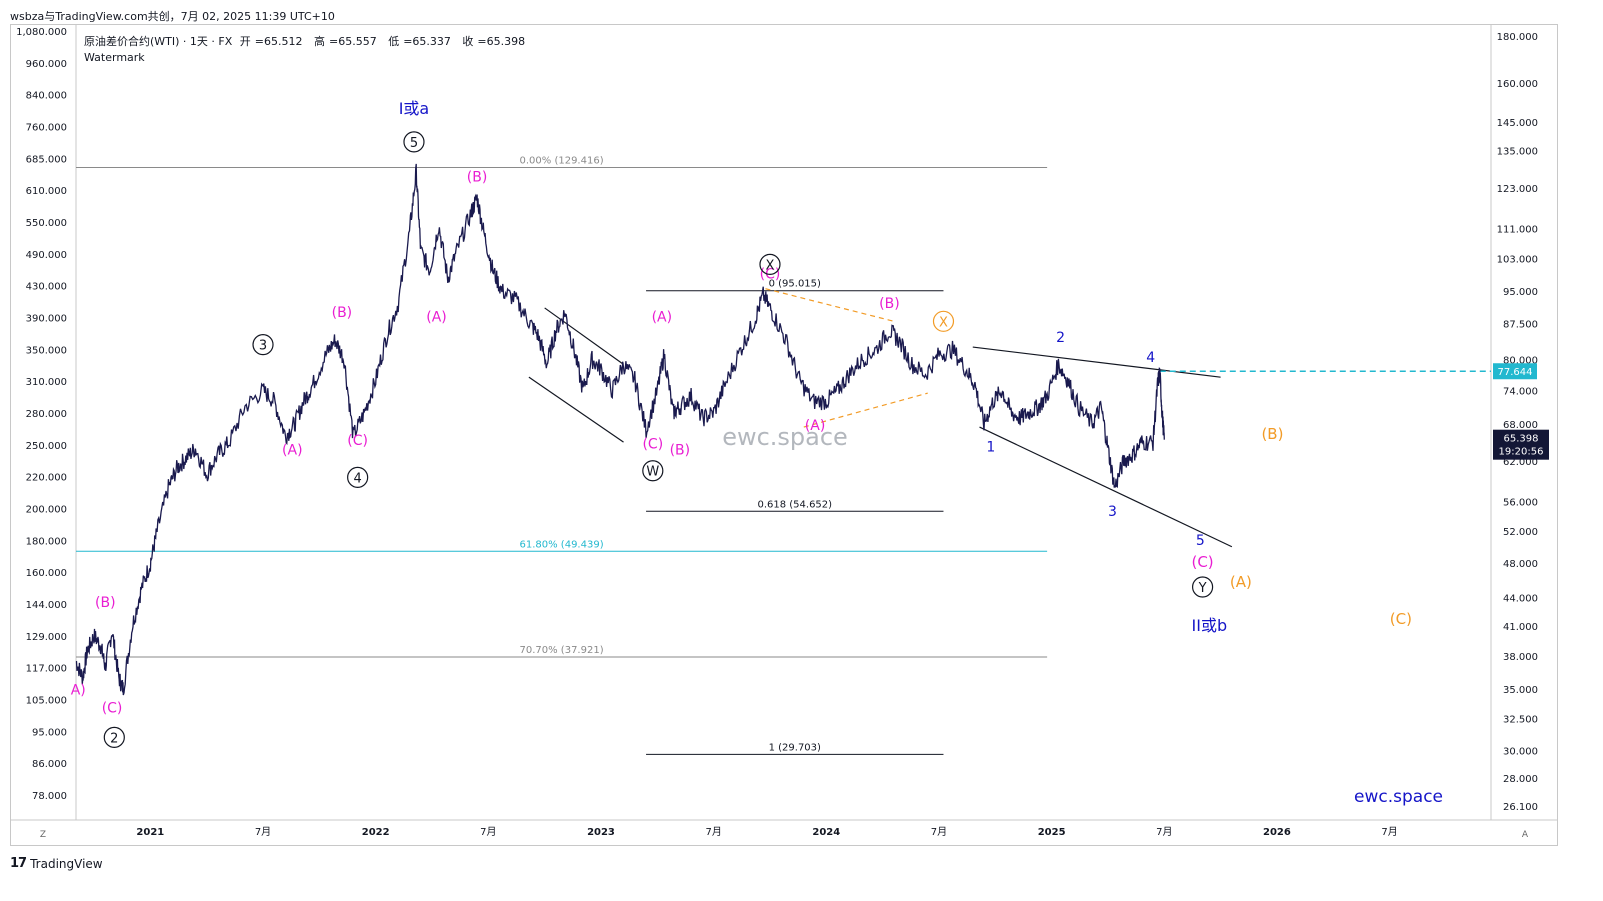 This screenshot has width=1603, height=901. What do you see at coordinates (826, 832) in the screenshot?
I see `time-axis-tick-label: 2024` at bounding box center [826, 832].